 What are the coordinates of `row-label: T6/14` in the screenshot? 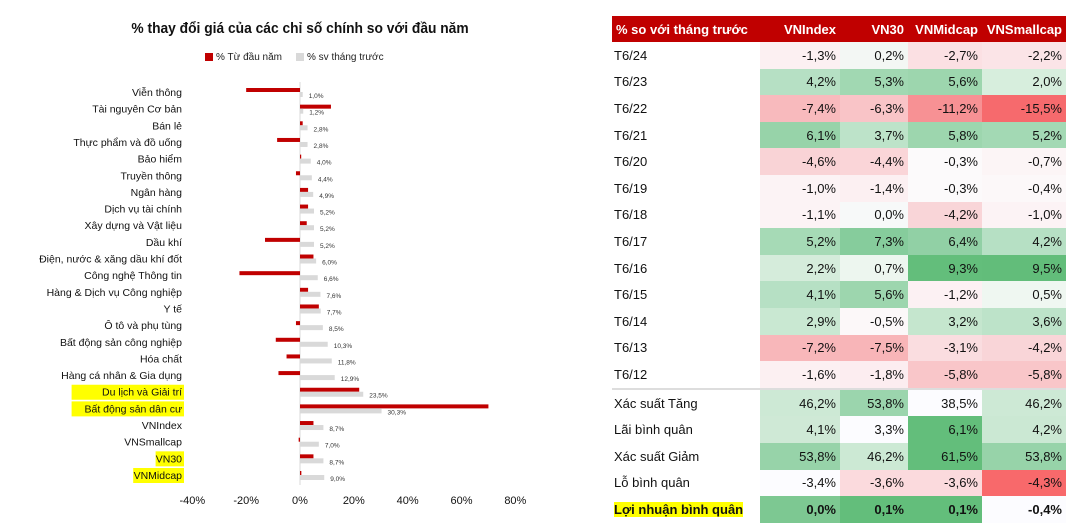 It's located at (686, 321).